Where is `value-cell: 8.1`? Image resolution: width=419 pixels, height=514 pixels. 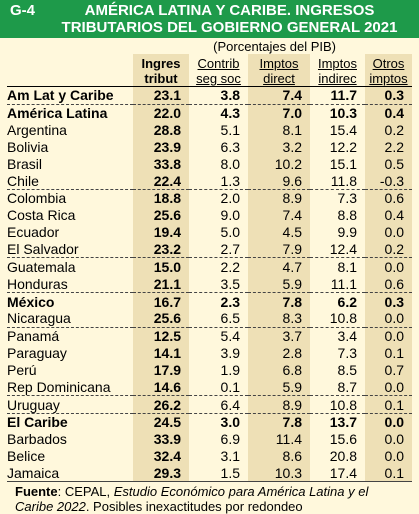 value-cell: 8.1 is located at coordinates (279, 130).